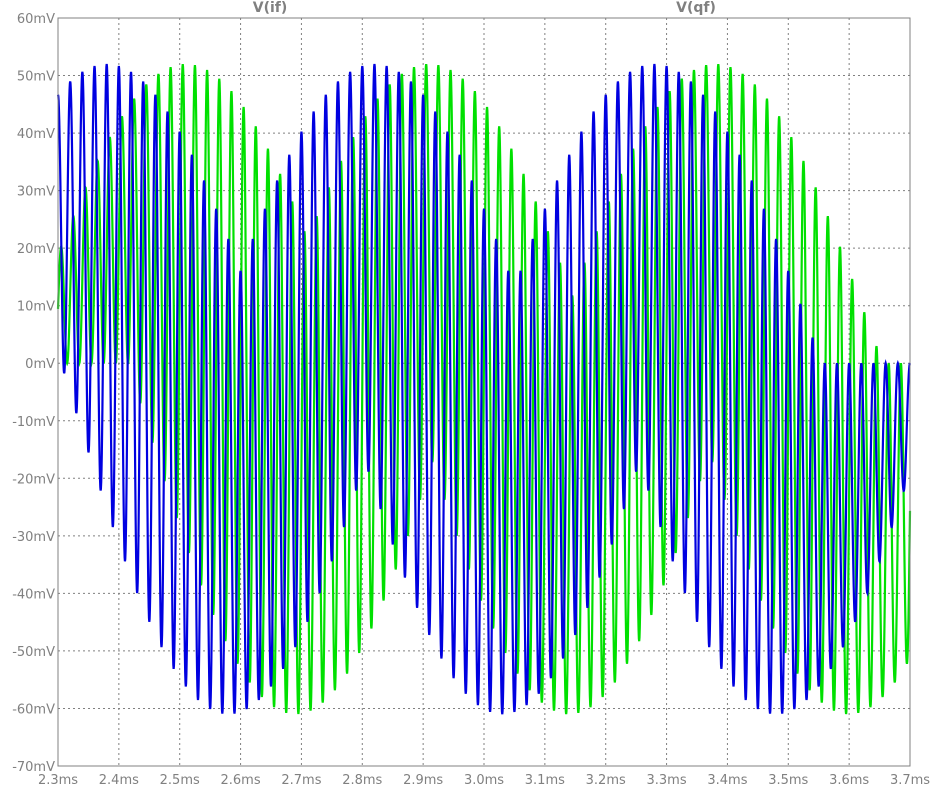  I want to click on legend-label-vqf: V(qf), so click(696, 8).